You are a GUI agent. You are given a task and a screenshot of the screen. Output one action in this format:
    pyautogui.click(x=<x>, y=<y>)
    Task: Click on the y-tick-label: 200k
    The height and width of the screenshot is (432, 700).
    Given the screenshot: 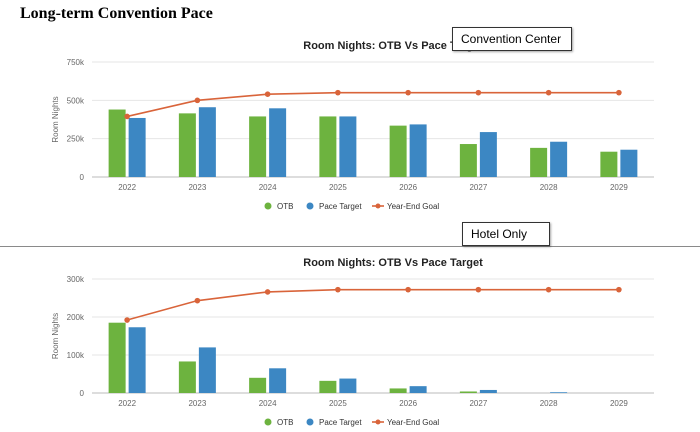 What is the action you would take?
    pyautogui.click(x=76, y=317)
    